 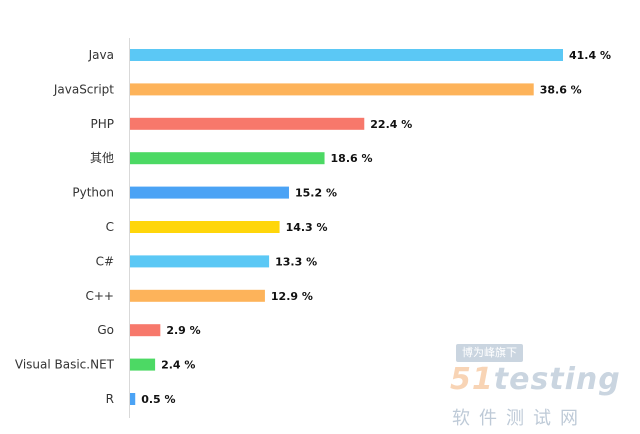 I want to click on category-label: Go, so click(x=105, y=330).